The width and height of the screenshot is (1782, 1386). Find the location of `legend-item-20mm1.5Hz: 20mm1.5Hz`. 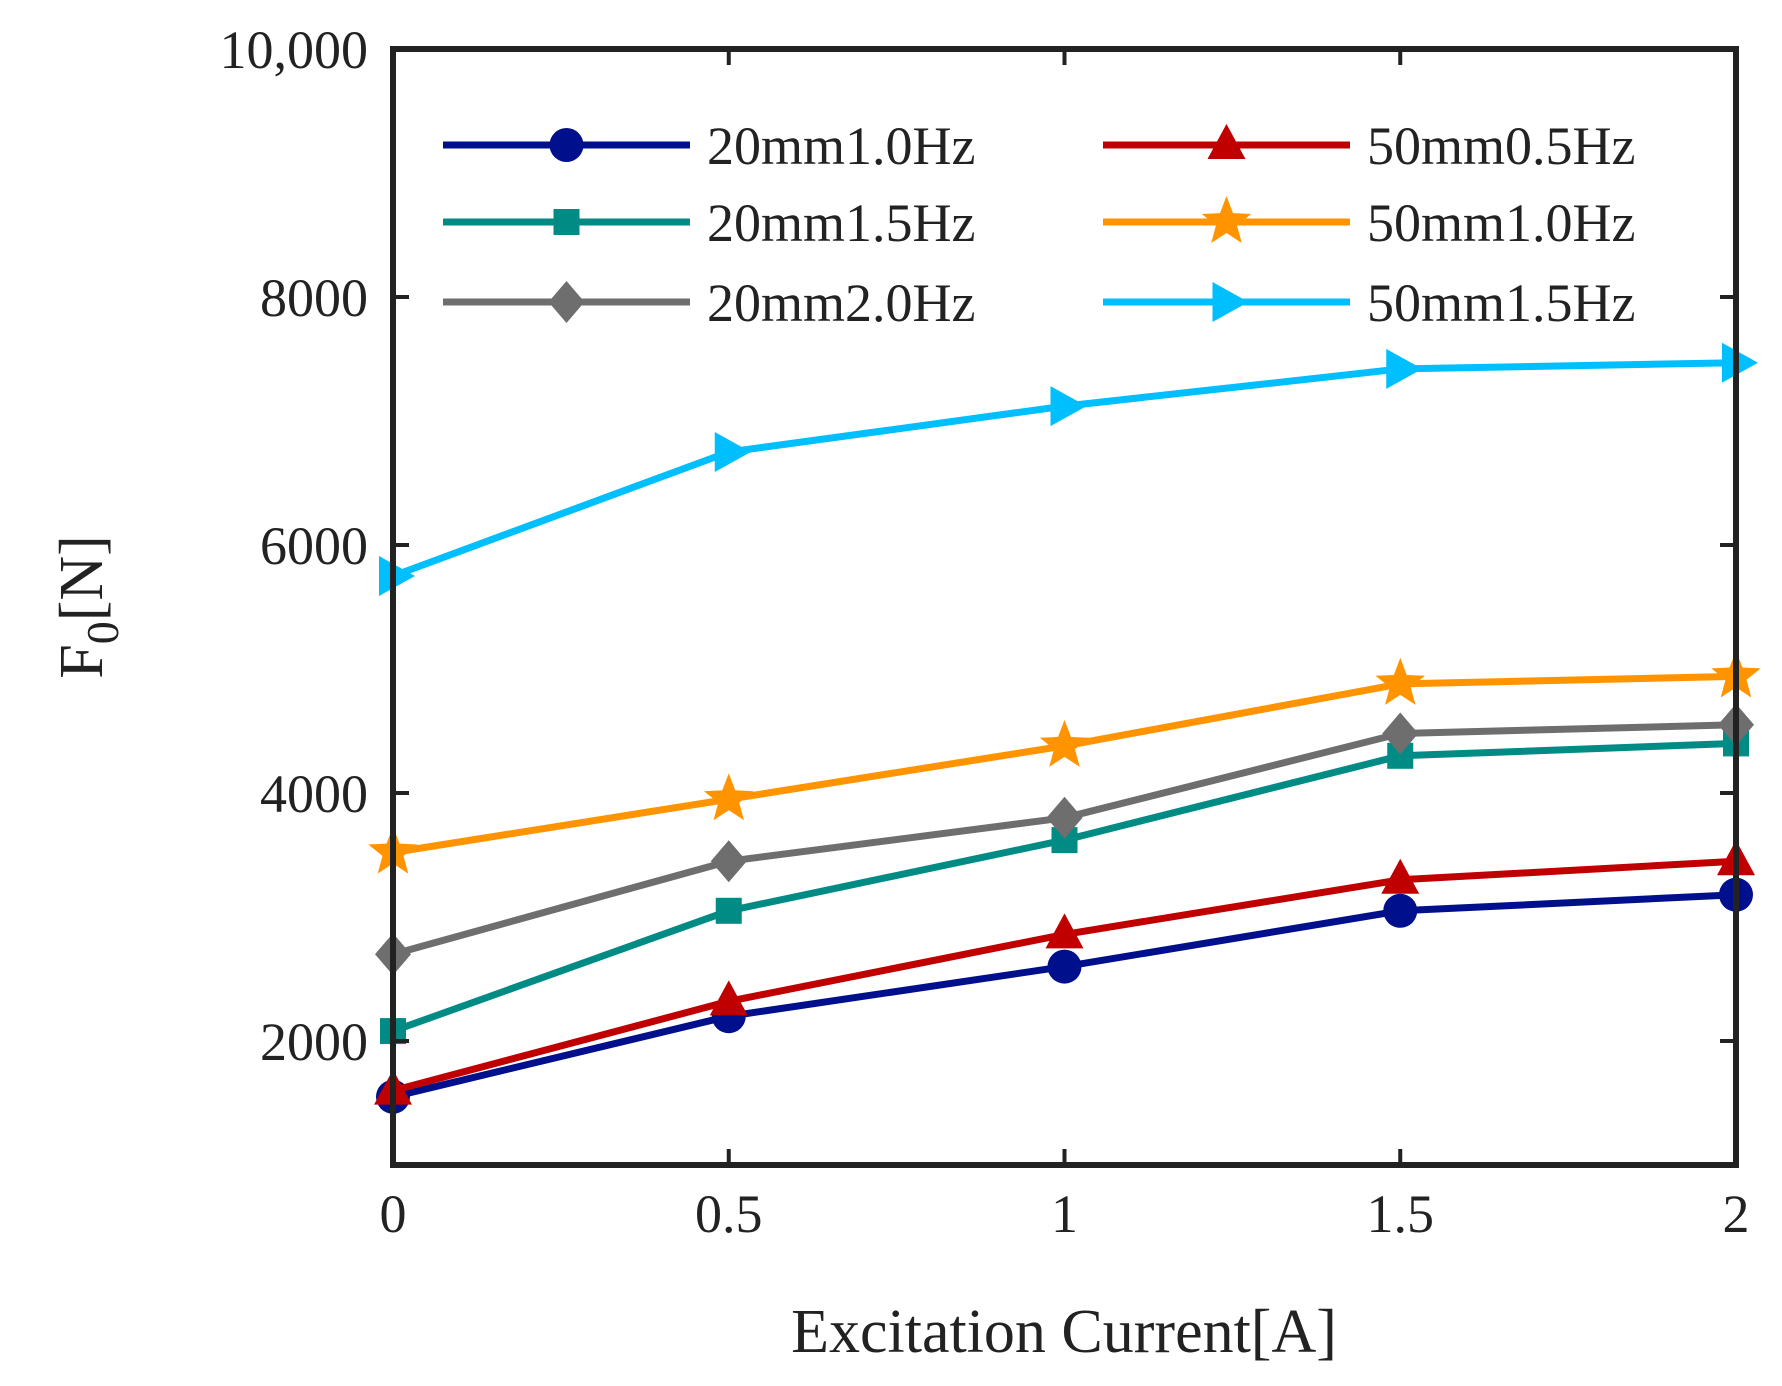

legend-item-20mm1.5Hz: 20mm1.5Hz is located at coordinates (709, 223).